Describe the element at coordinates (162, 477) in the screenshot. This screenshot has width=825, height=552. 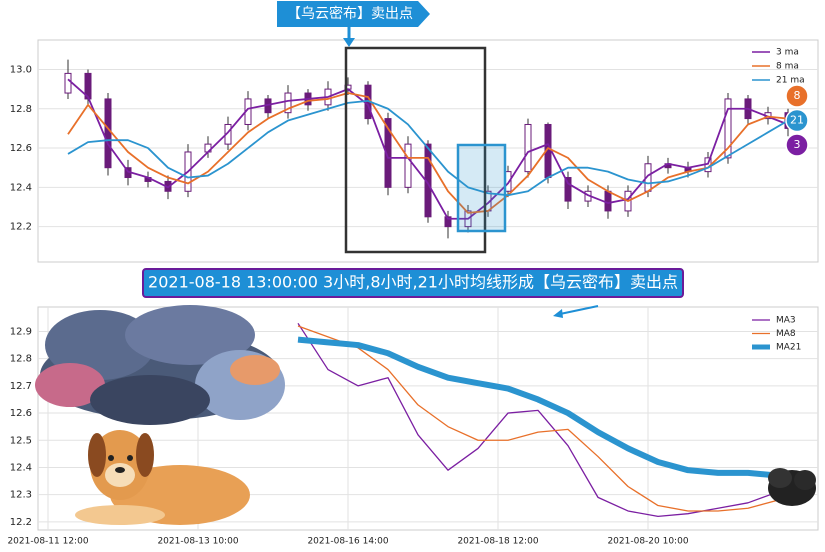
I see `dog-illustration` at that location.